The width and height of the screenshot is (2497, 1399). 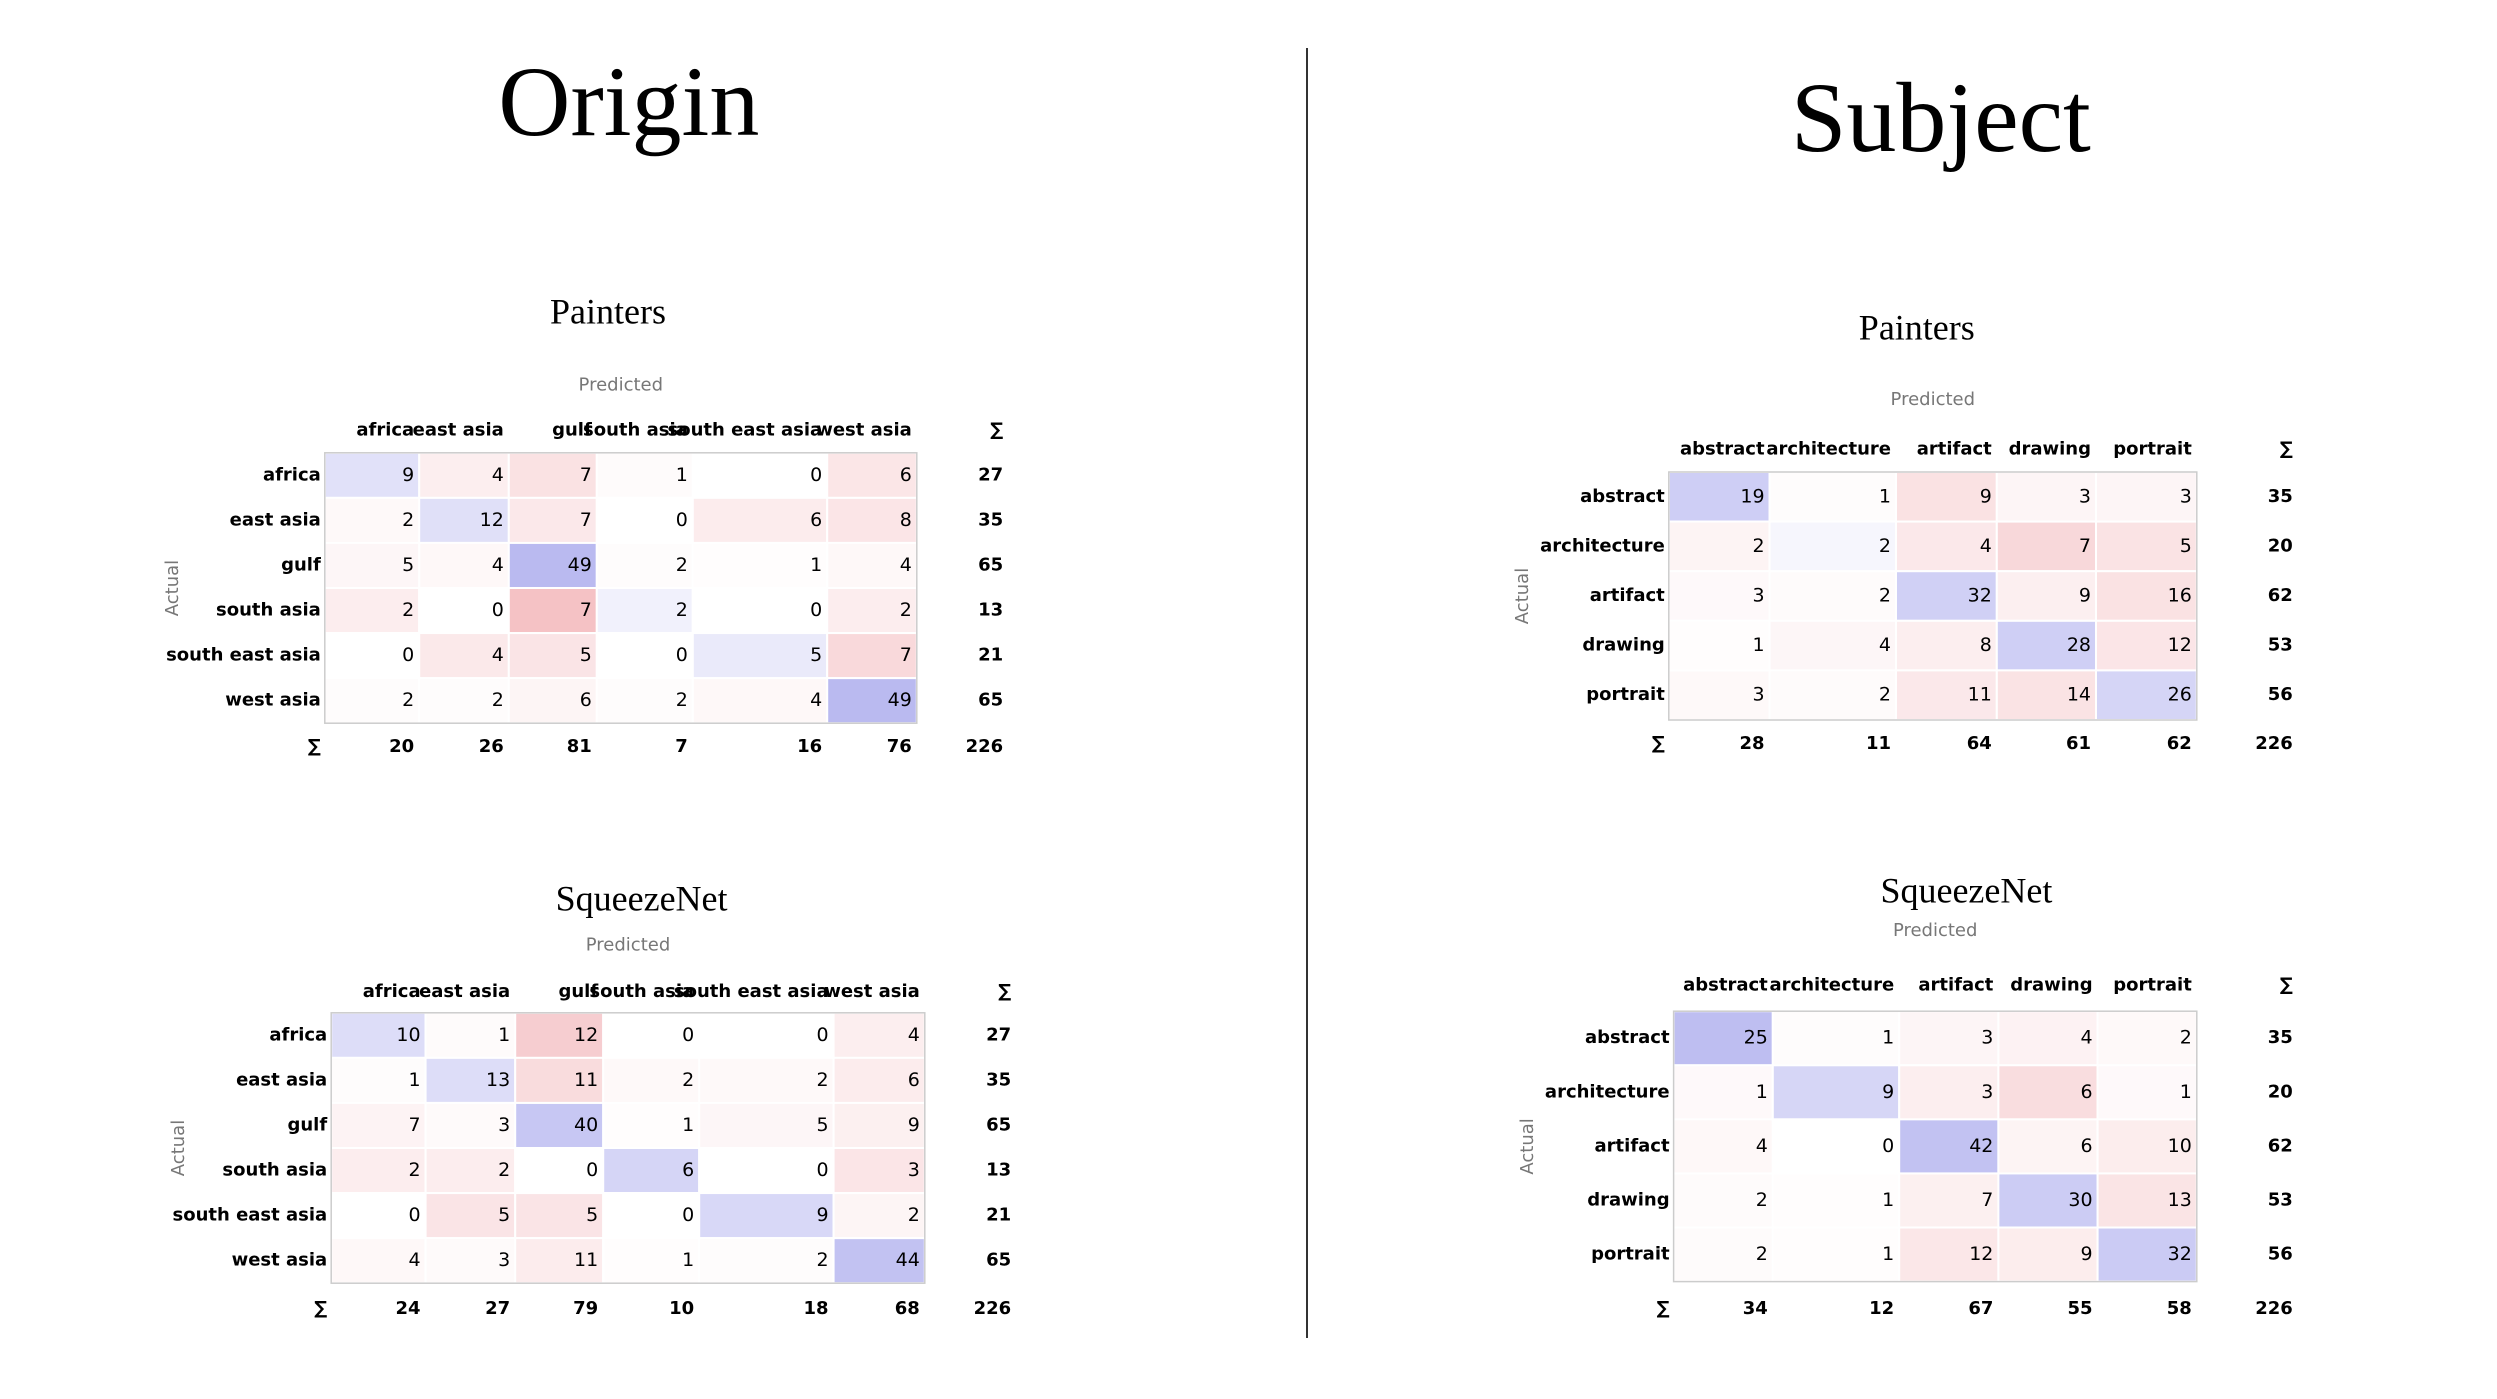 What do you see at coordinates (1752, 743) in the screenshot?
I see `column-total: 28` at bounding box center [1752, 743].